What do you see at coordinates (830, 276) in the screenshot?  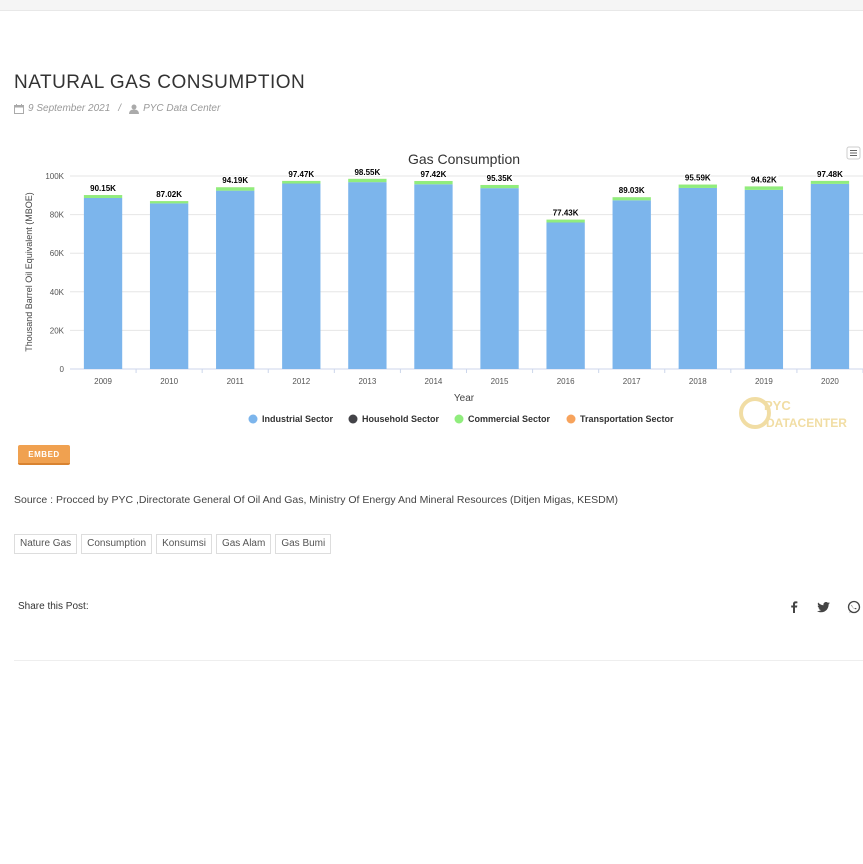 I see `bar-industrial-2020` at bounding box center [830, 276].